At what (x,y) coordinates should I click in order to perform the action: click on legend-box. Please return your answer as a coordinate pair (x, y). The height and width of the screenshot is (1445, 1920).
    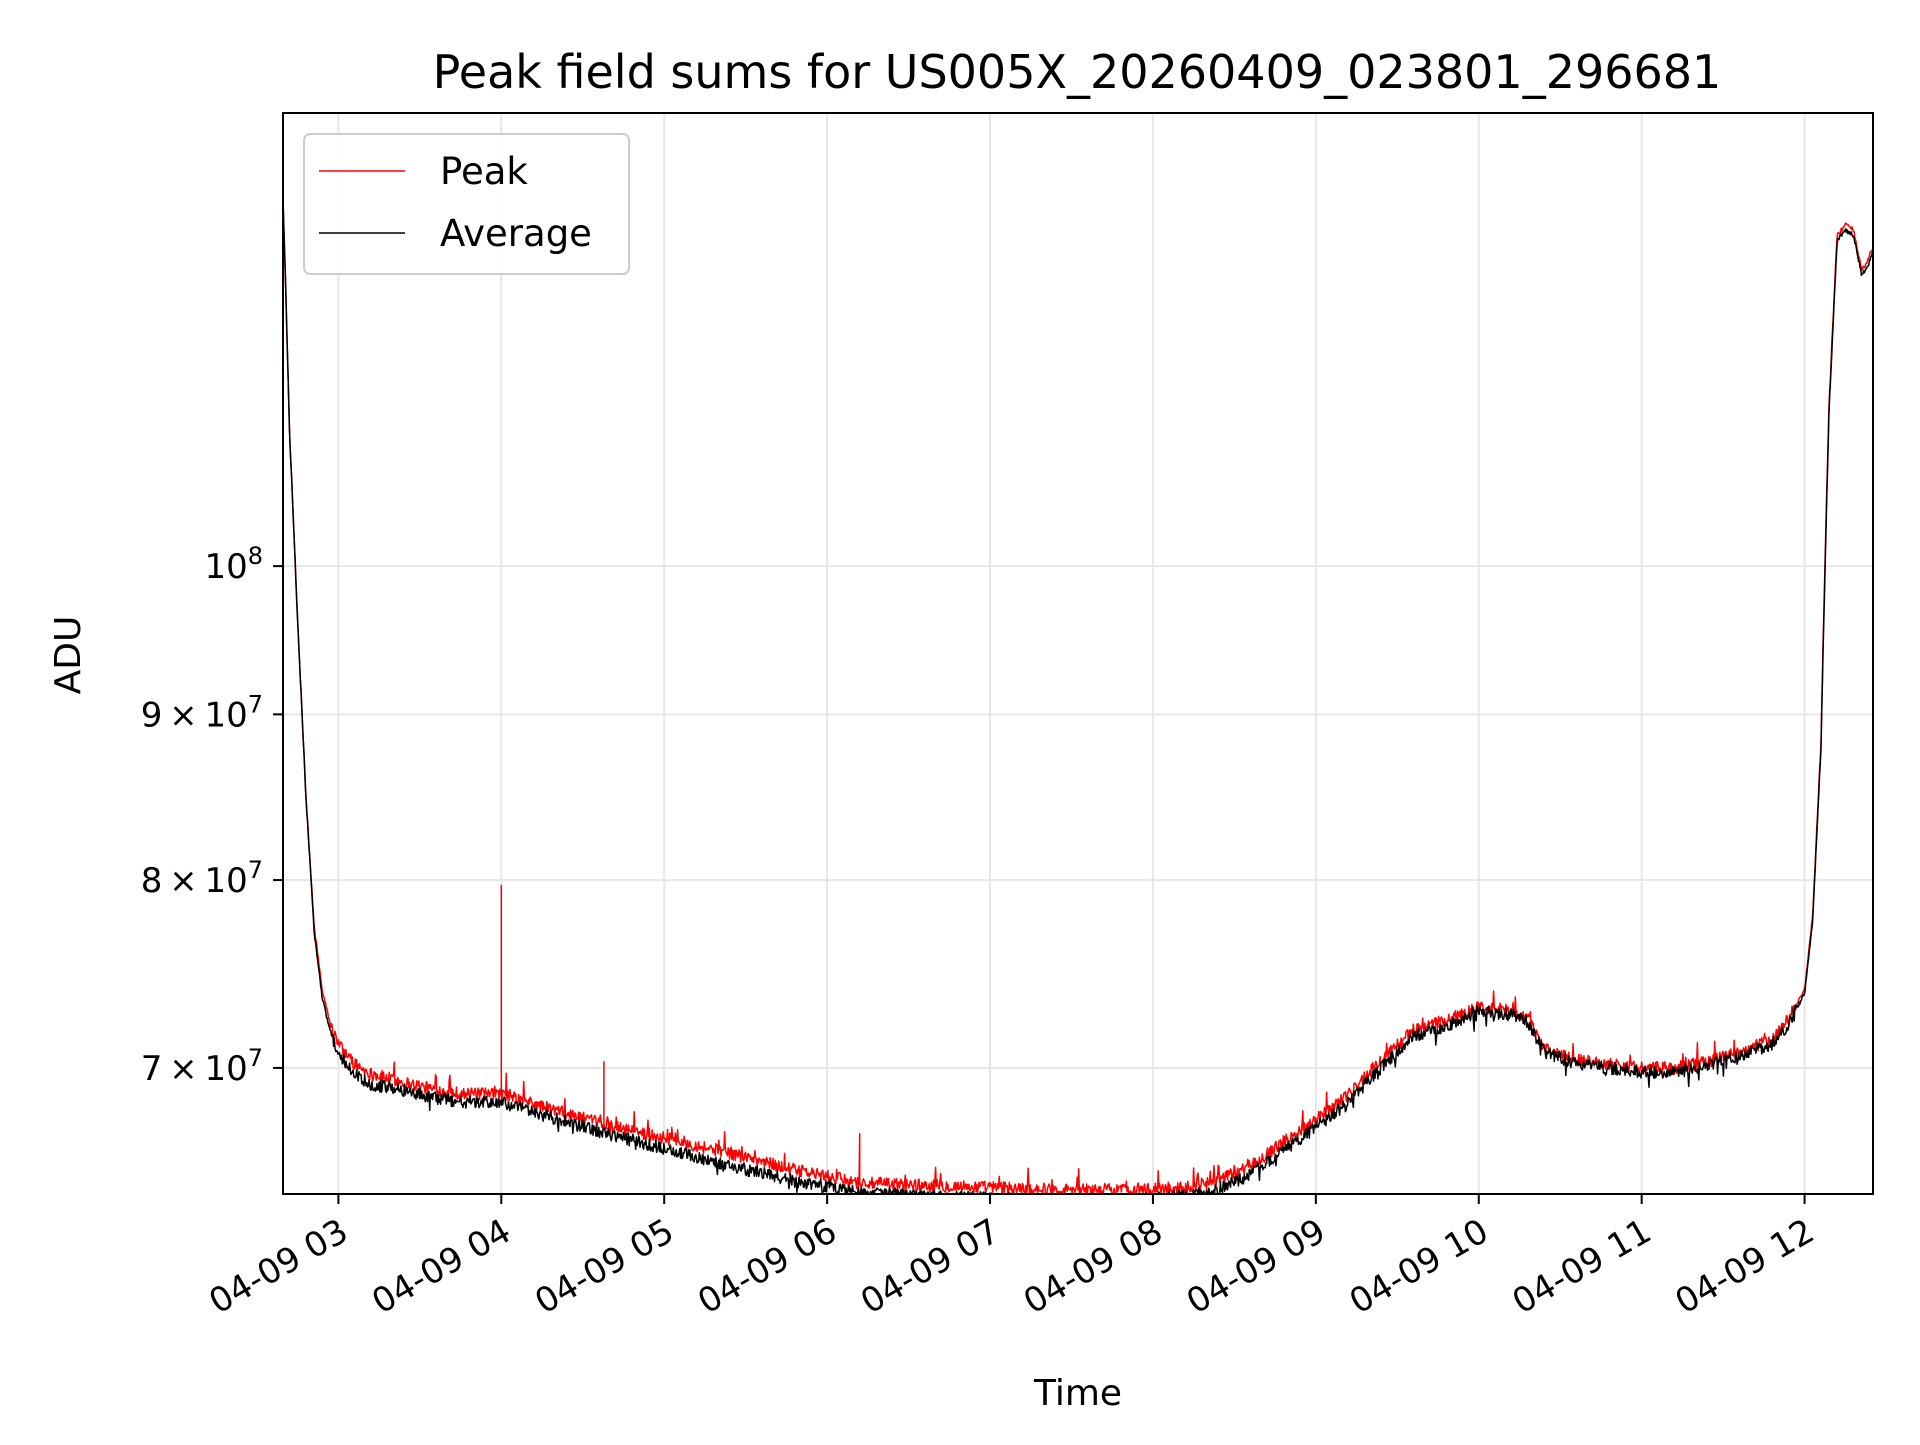
    Looking at the image, I should click on (466, 204).